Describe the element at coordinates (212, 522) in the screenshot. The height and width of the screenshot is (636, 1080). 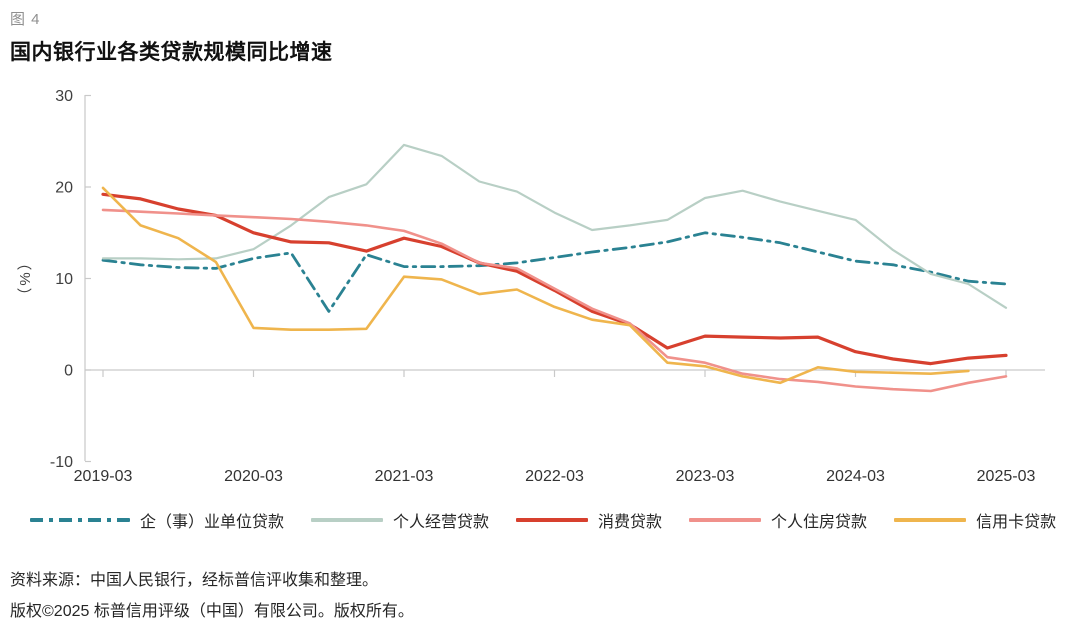
I see `legend-label: 企（事）业单位贷款` at that location.